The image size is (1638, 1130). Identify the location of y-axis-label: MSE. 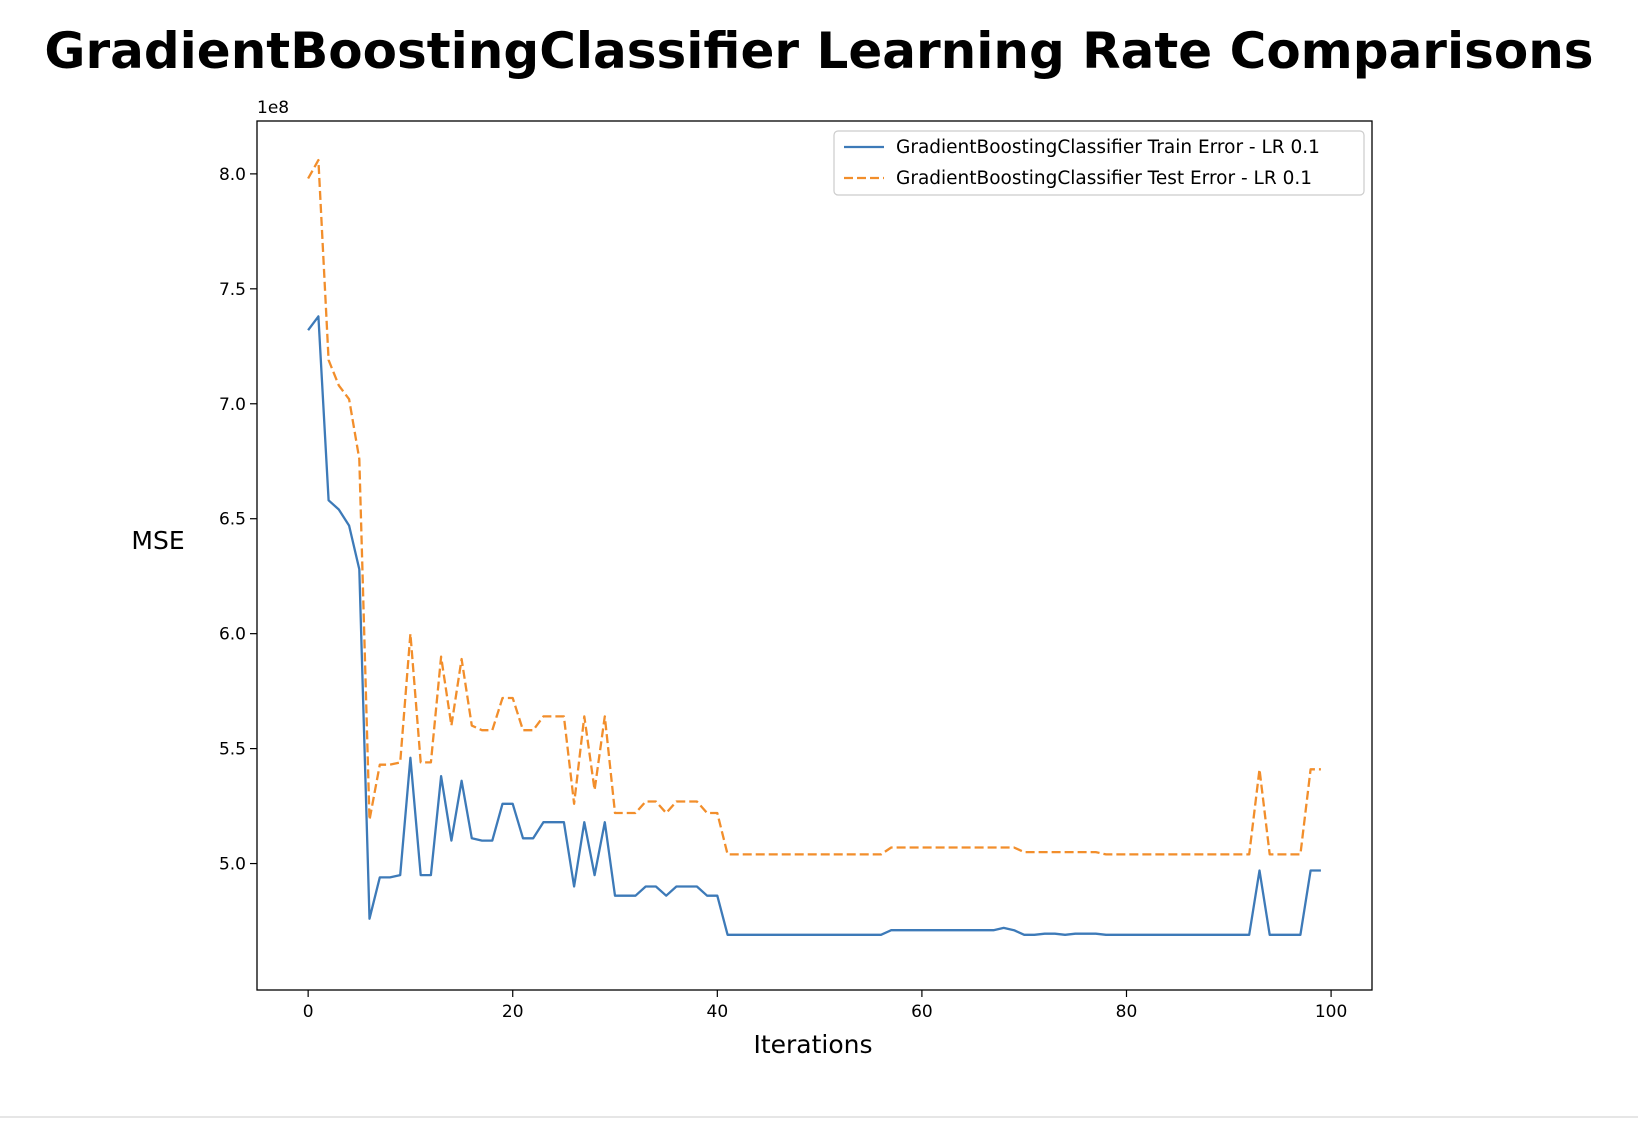
(157, 540).